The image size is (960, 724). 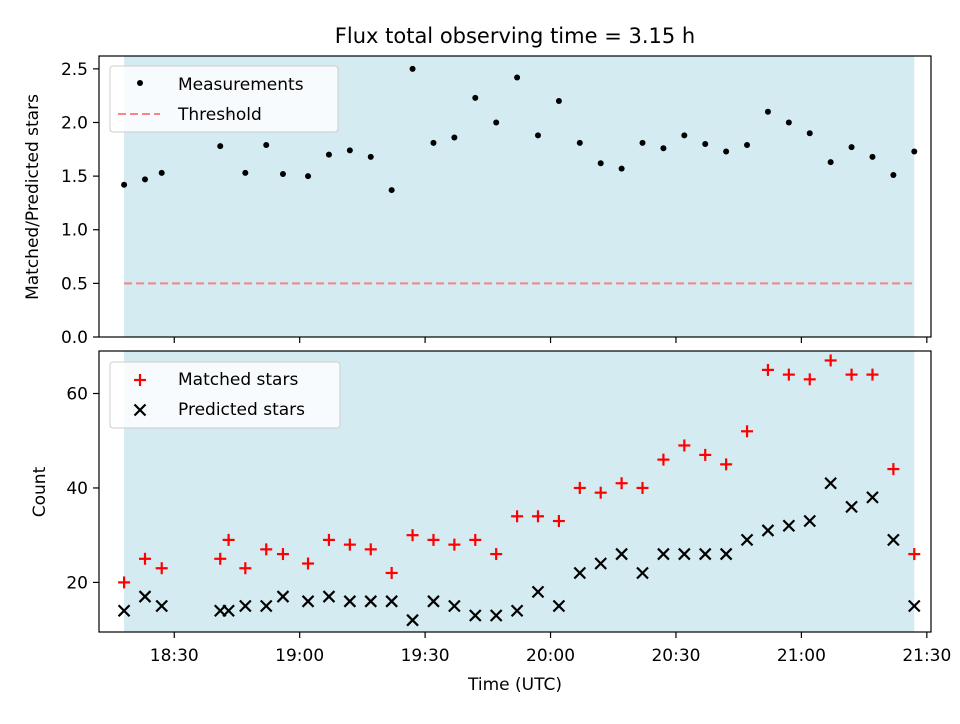 What do you see at coordinates (238, 380) in the screenshot?
I see `legend-matched-label: Matched stars` at bounding box center [238, 380].